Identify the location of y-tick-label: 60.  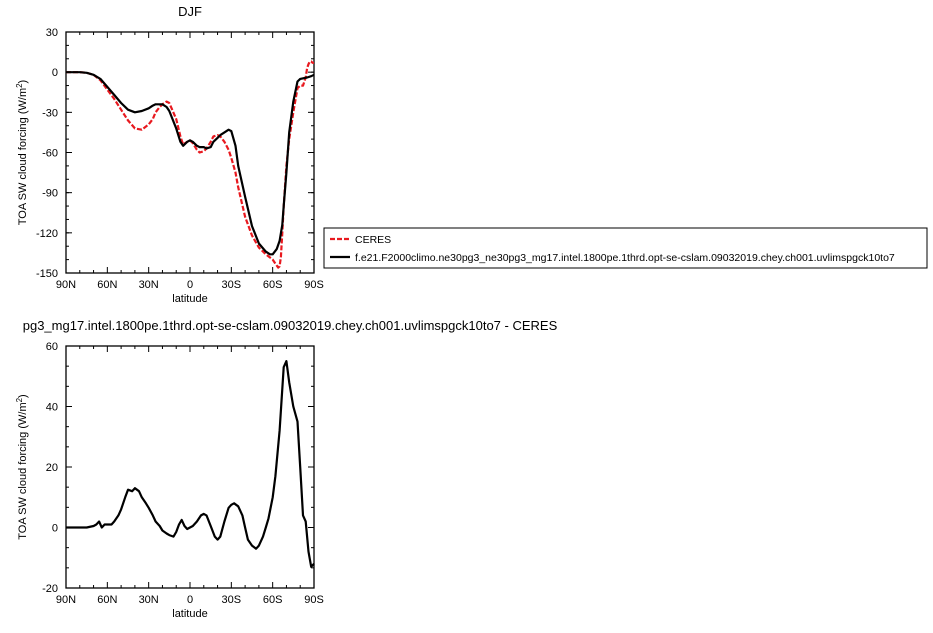
(52, 347).